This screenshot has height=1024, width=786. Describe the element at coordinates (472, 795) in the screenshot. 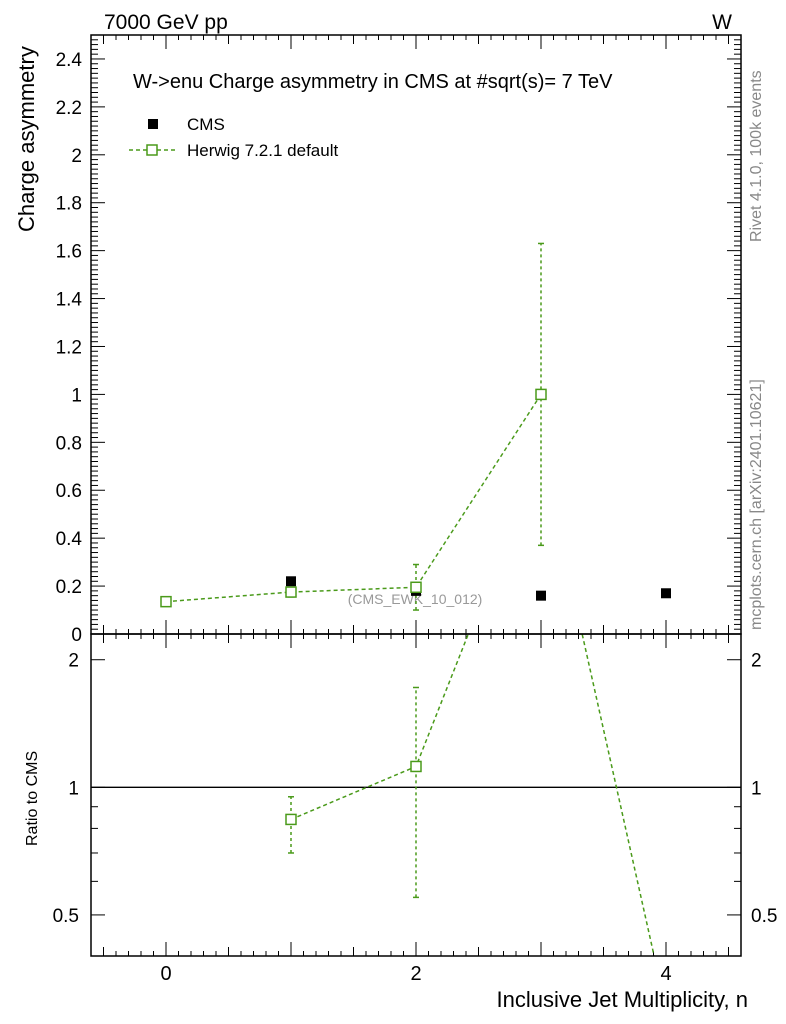

I see `ratio-line` at that location.